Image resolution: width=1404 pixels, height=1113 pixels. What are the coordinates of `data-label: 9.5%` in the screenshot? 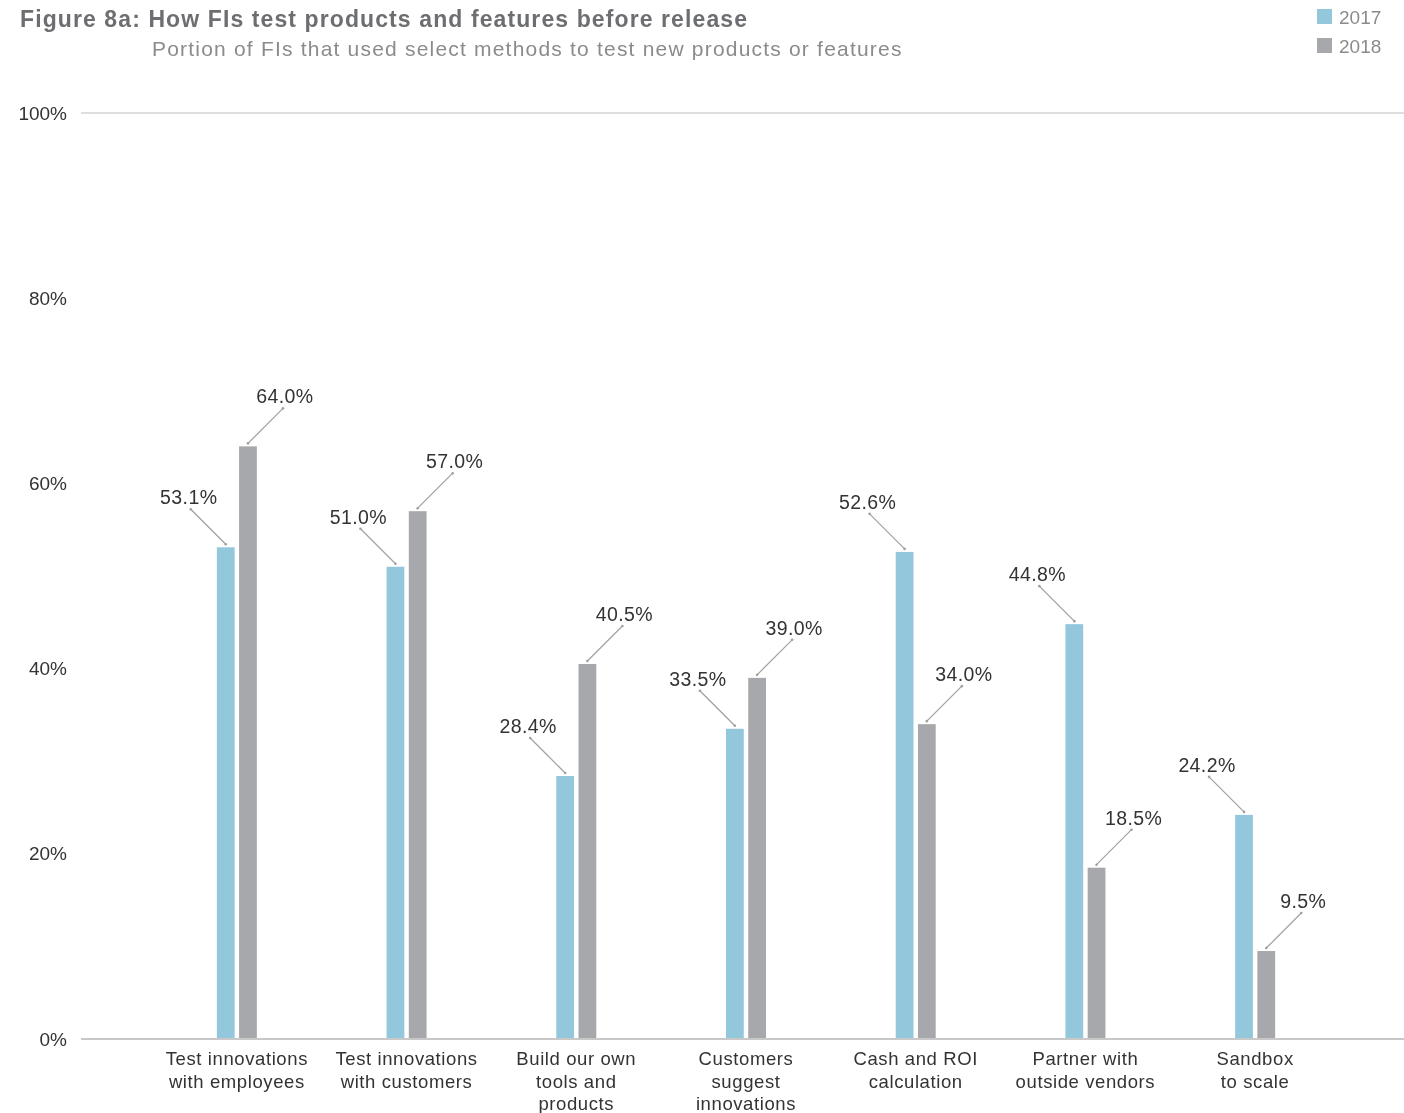 It's located at (1303, 901).